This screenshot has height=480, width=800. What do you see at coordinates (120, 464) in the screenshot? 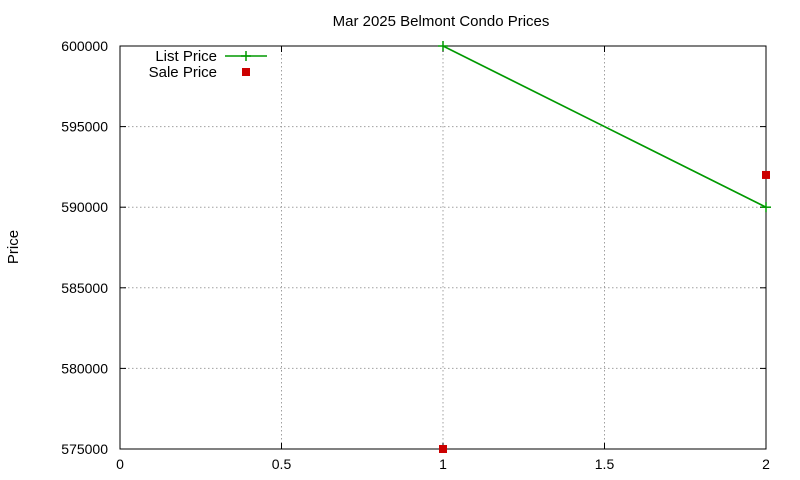
I see `x-tick-label: 0` at bounding box center [120, 464].